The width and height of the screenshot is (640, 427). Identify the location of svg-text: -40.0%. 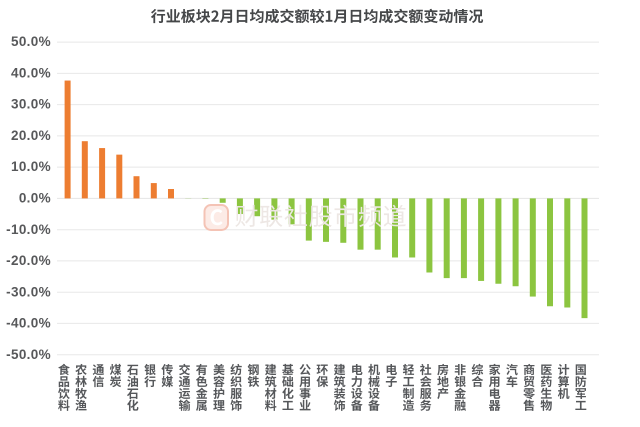
(28, 323).